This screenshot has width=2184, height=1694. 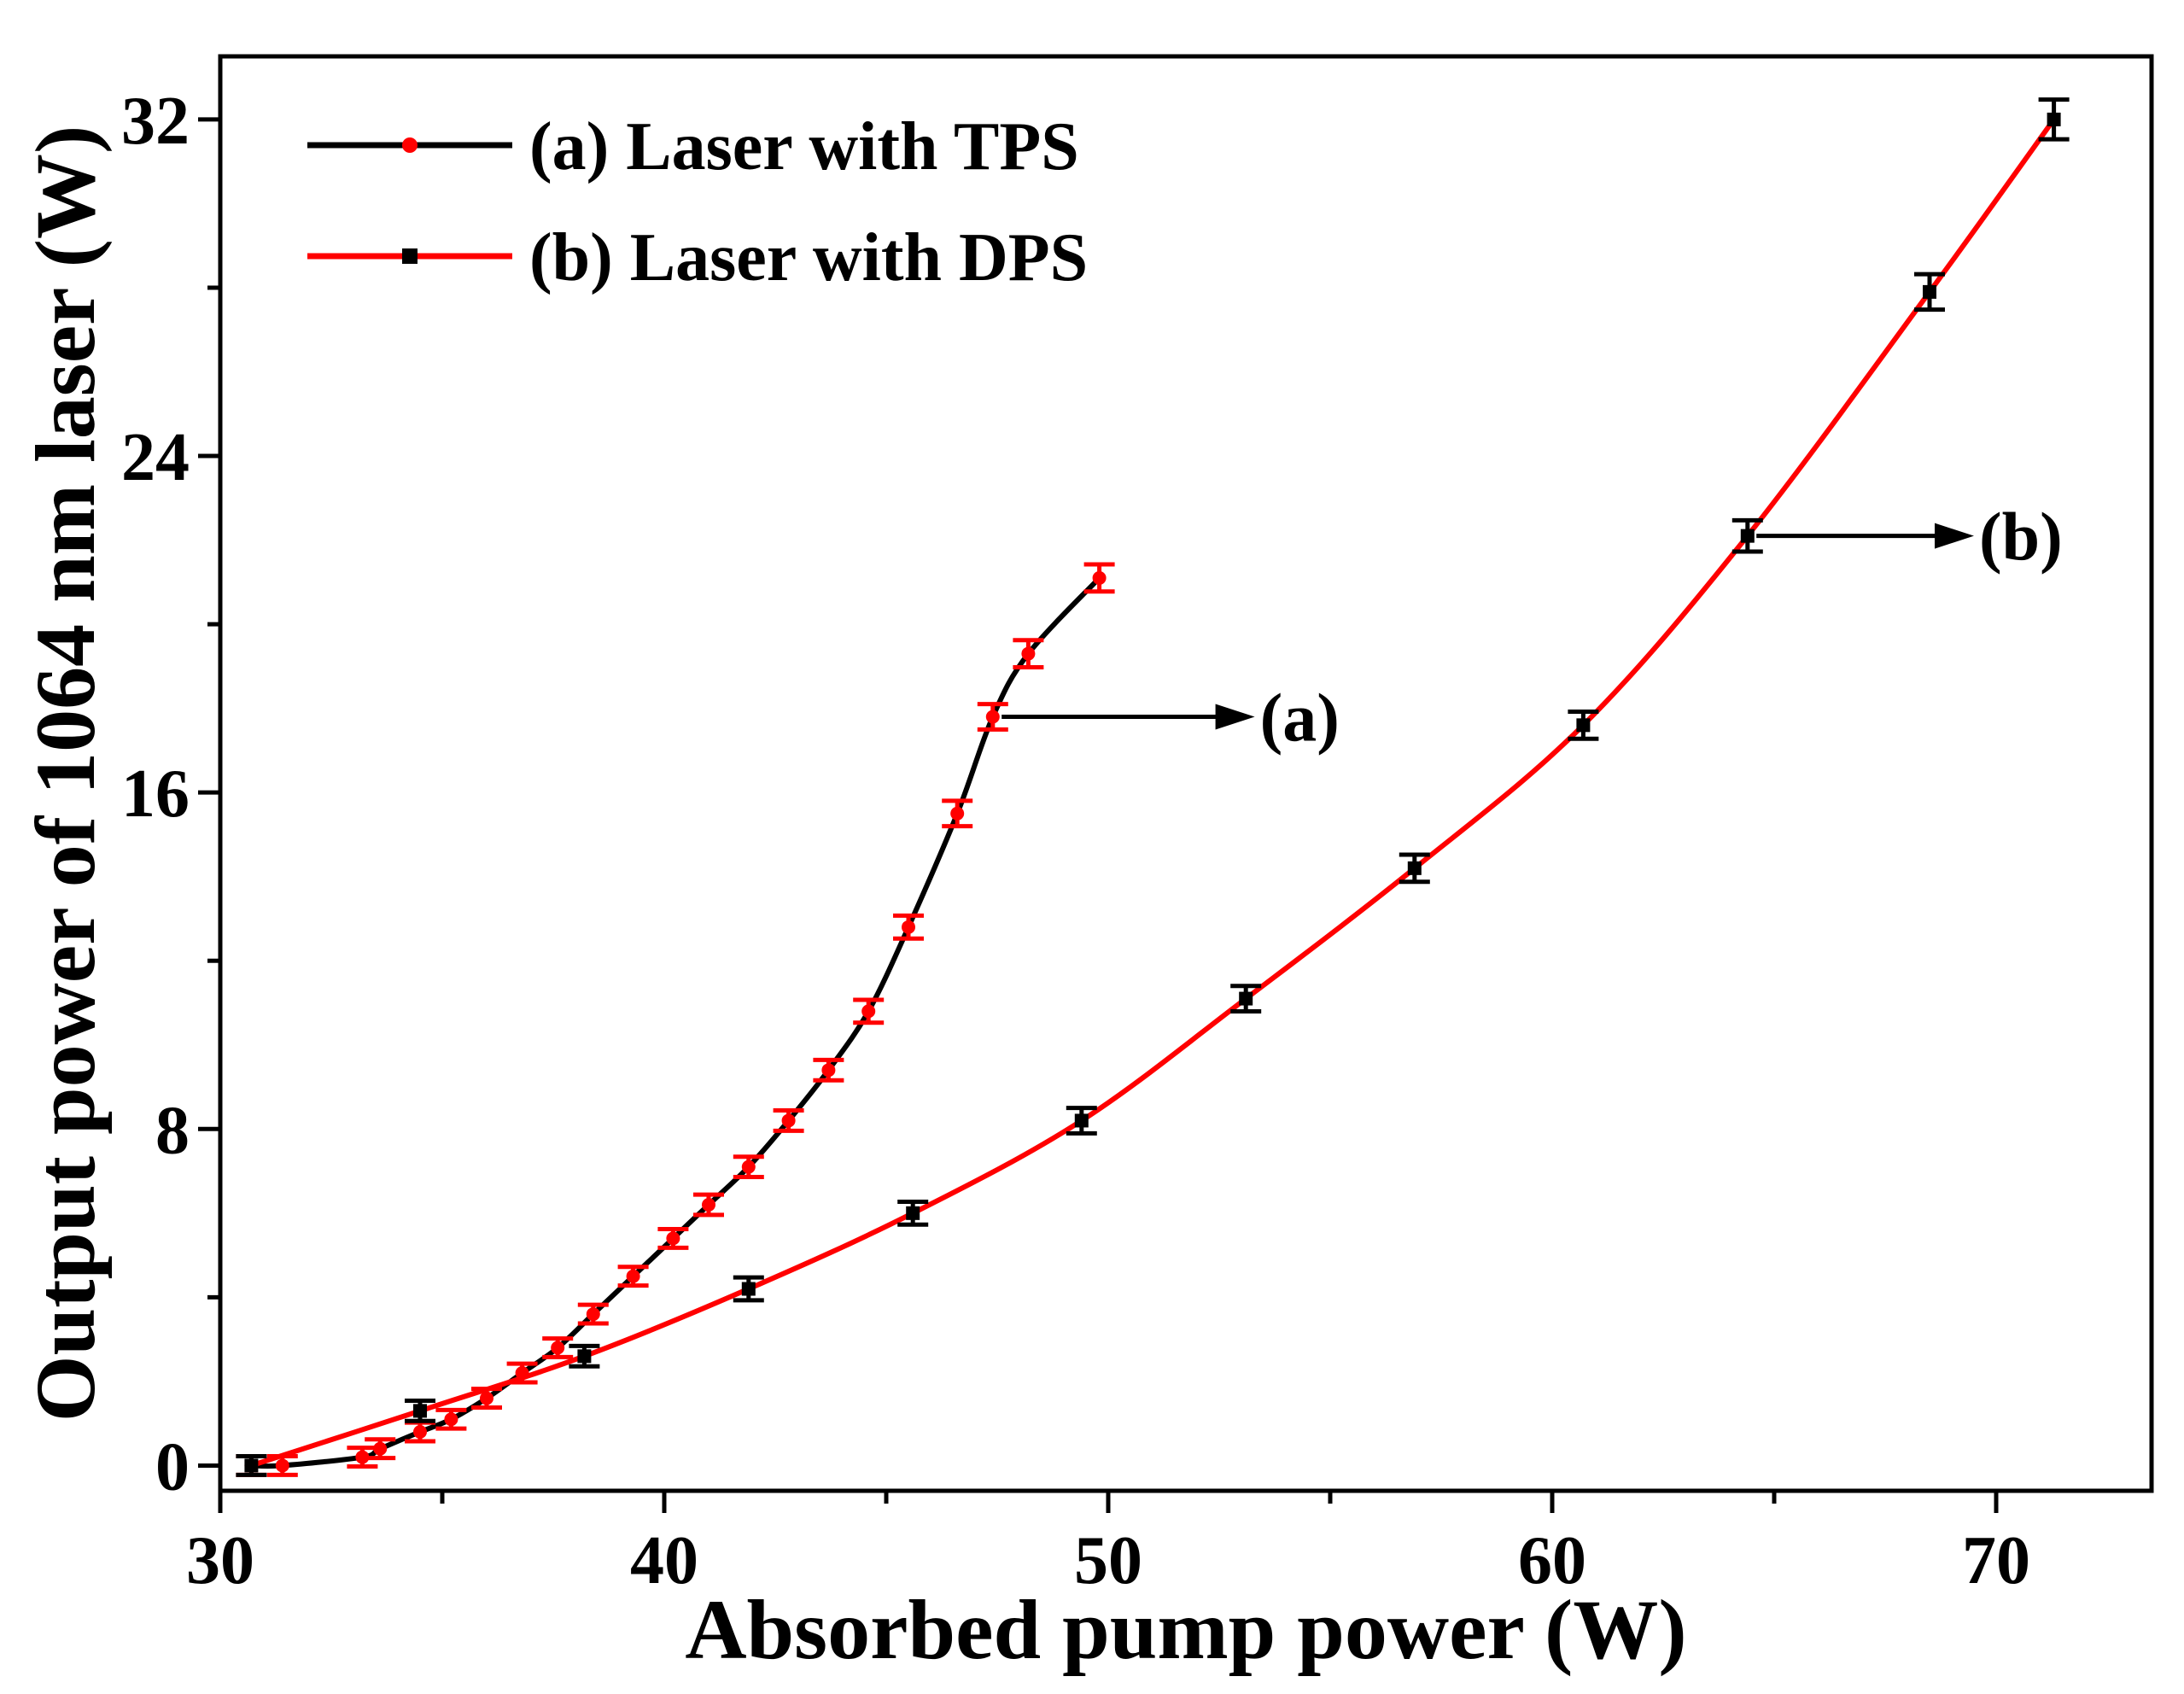 What do you see at coordinates (220, 1560) in the screenshot?
I see `x-tick-label: 30` at bounding box center [220, 1560].